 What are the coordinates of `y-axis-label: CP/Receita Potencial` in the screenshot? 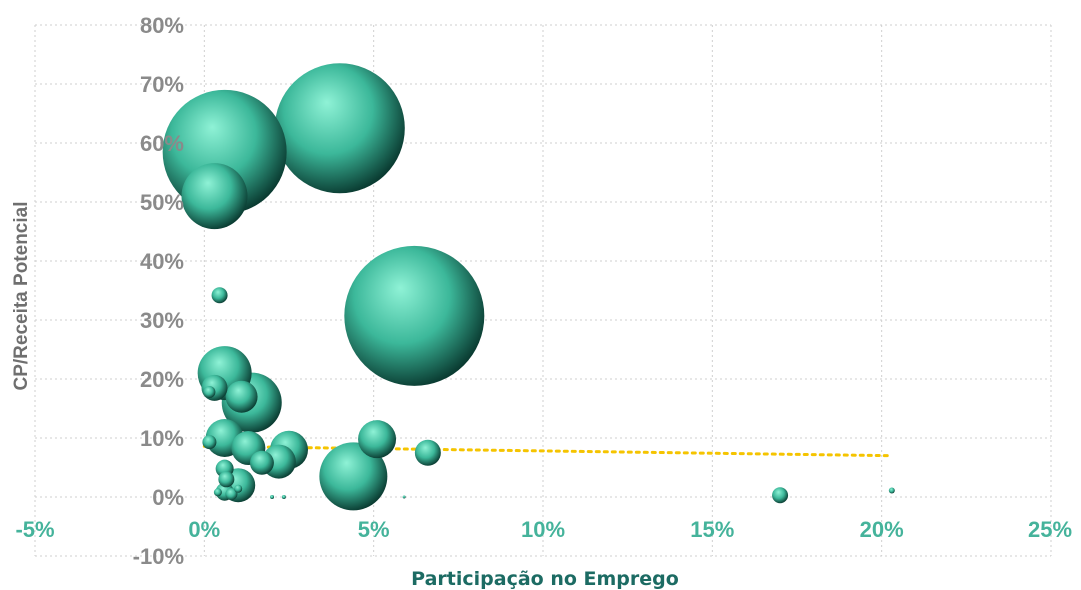 It's located at (21, 295).